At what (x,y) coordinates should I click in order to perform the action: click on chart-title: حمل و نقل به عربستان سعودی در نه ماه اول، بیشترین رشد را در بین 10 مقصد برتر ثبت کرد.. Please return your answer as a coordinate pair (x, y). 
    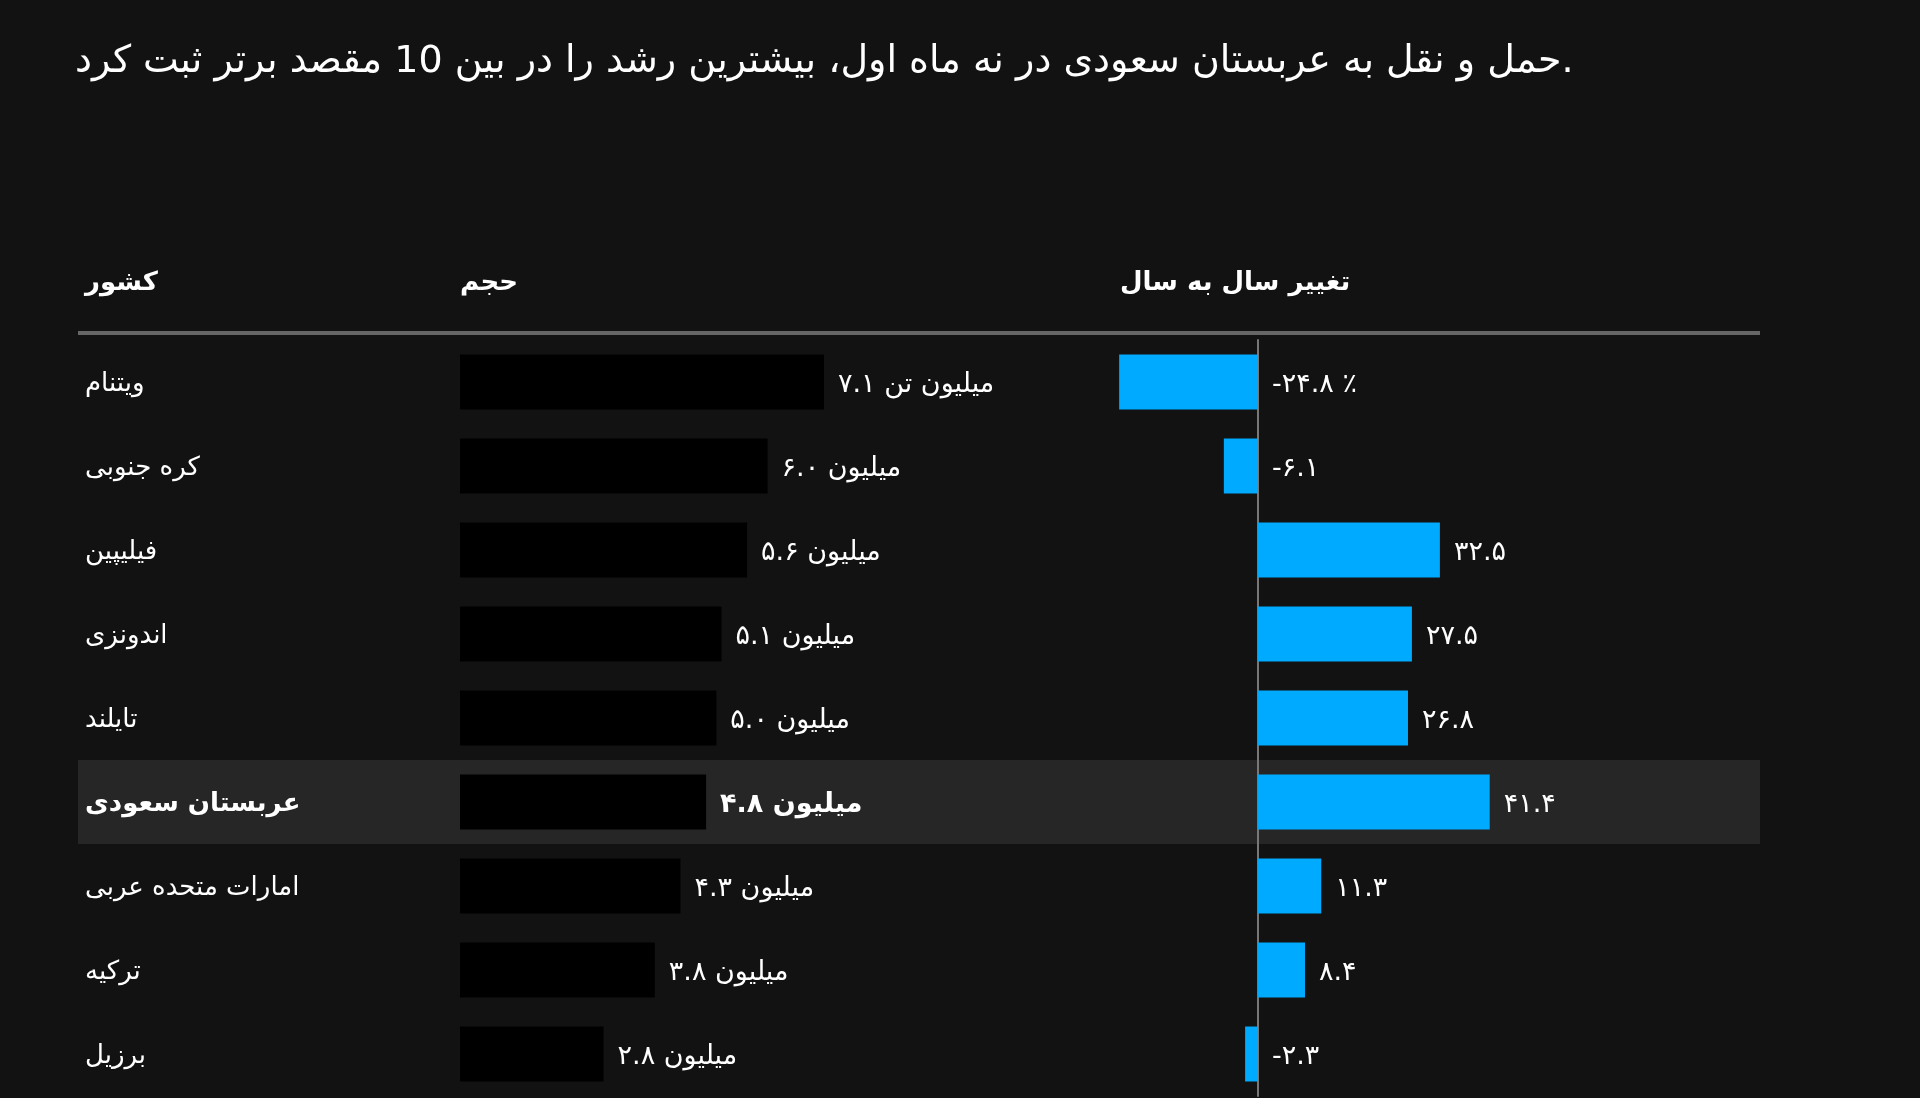
    Looking at the image, I should click on (824, 59).